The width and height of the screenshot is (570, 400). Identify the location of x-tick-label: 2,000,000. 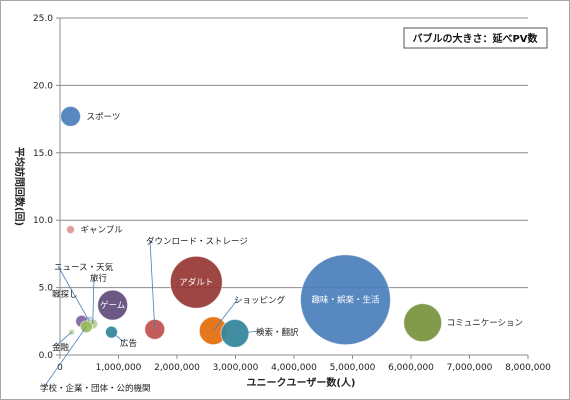
(177, 368).